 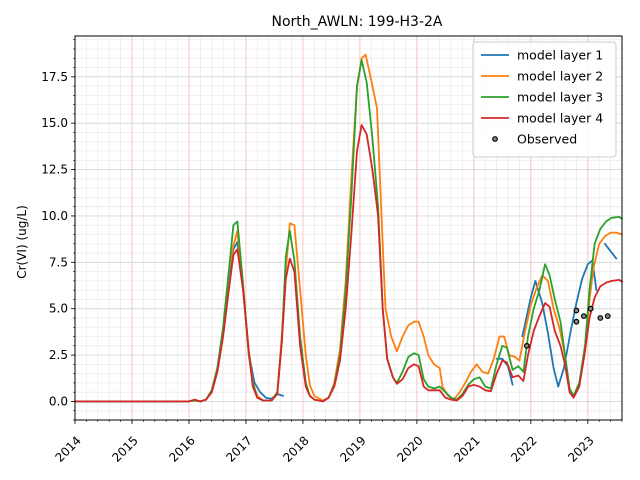 What do you see at coordinates (560, 76) in the screenshot?
I see `legend-label: model layer 2` at bounding box center [560, 76].